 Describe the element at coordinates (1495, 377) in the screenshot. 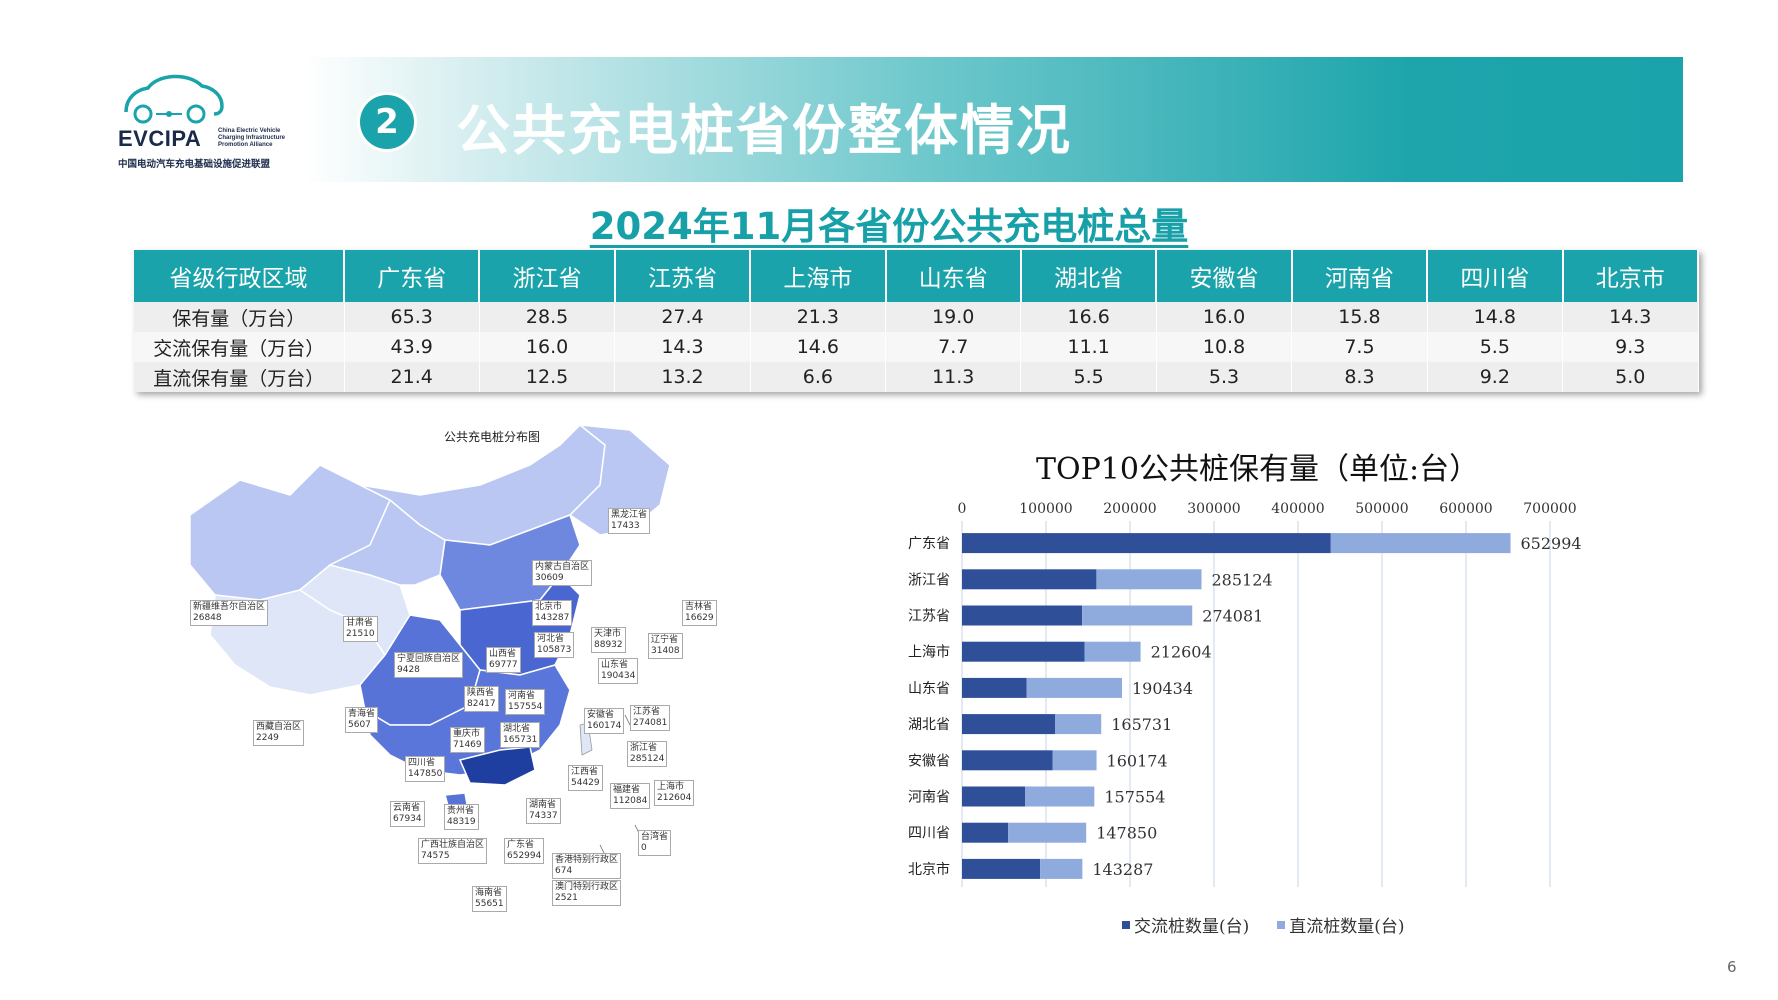

I see `table-cell: 9.2` at that location.